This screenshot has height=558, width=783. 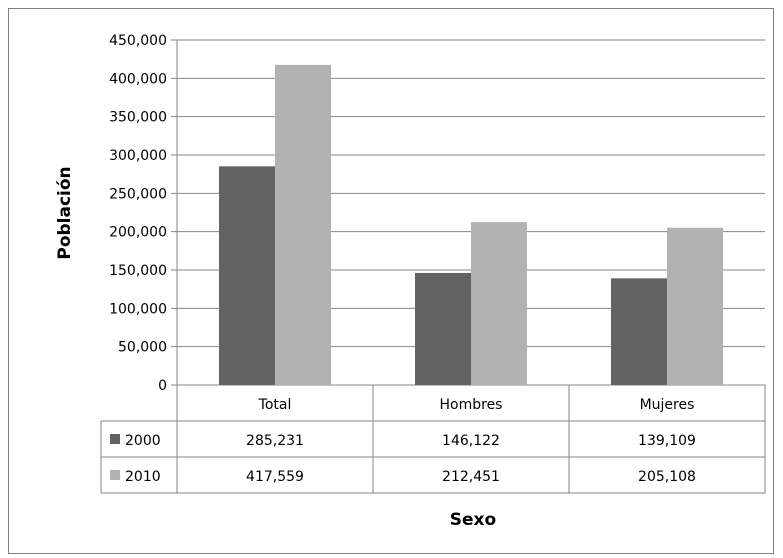 I want to click on data-label: 146,122, so click(x=471, y=441).